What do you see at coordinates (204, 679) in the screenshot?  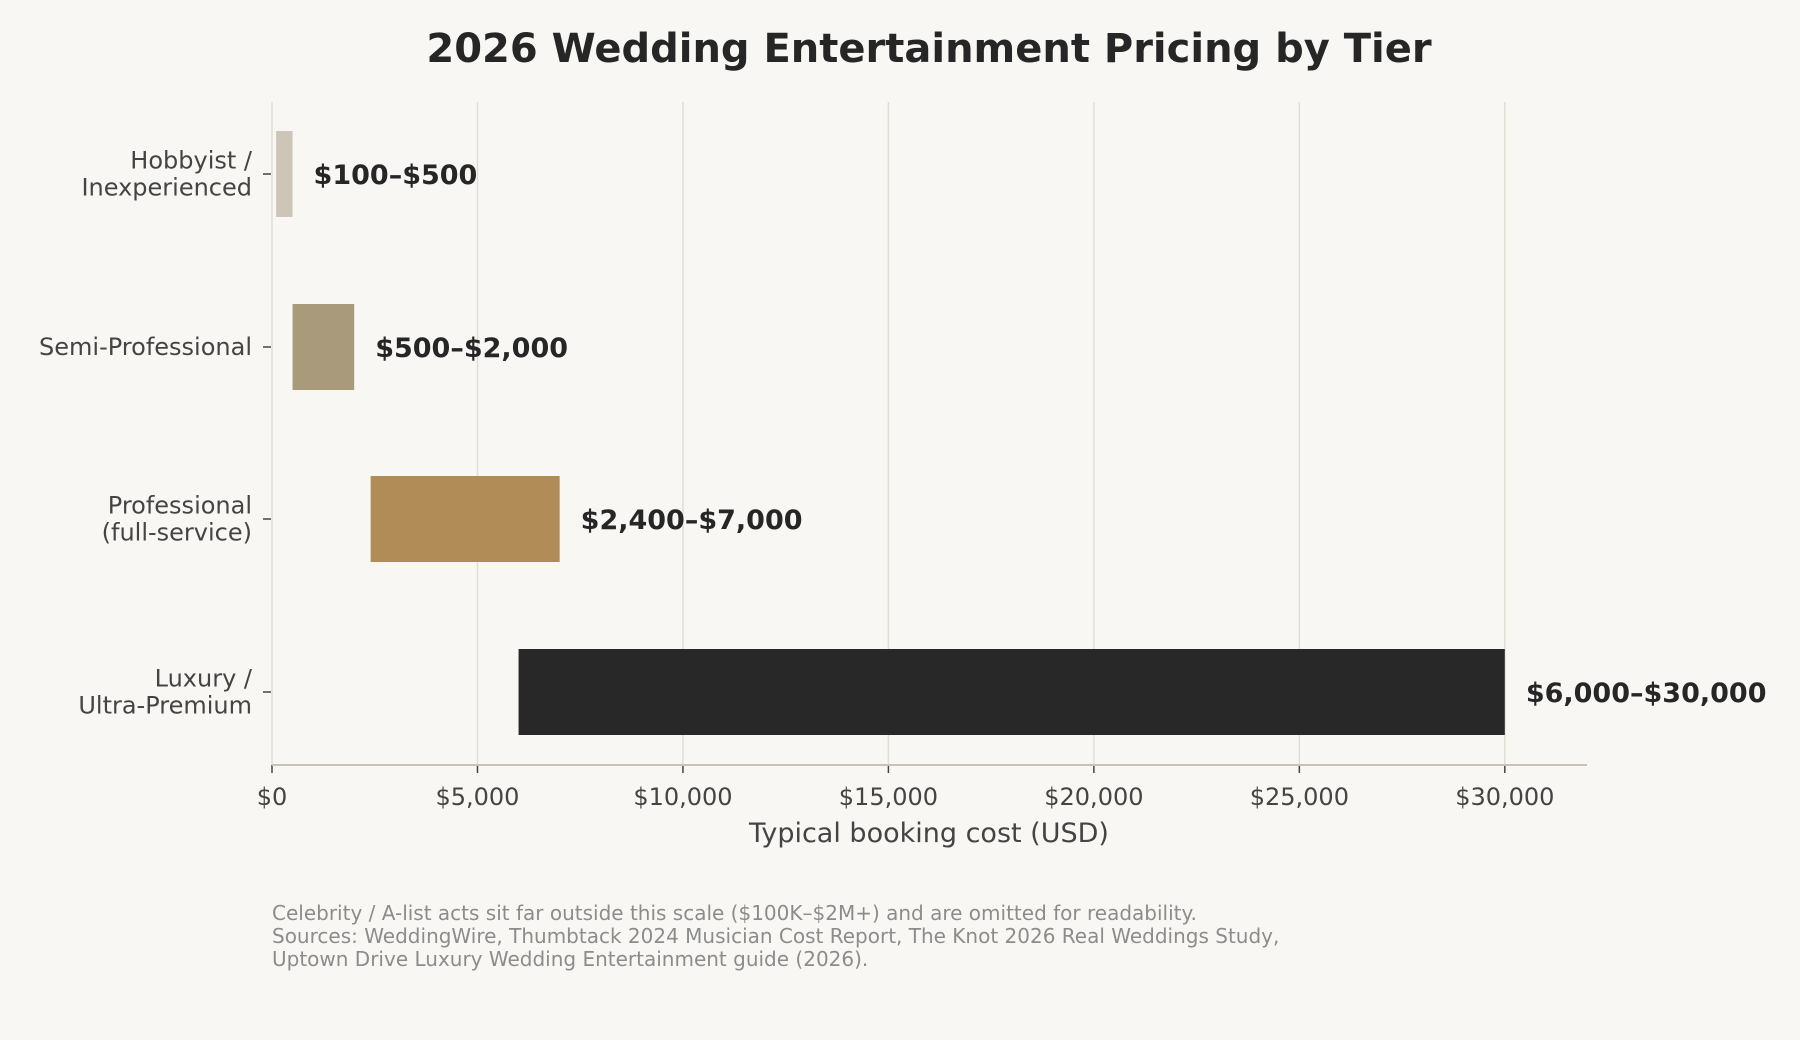 I see `category-label-line: Luxury /` at bounding box center [204, 679].